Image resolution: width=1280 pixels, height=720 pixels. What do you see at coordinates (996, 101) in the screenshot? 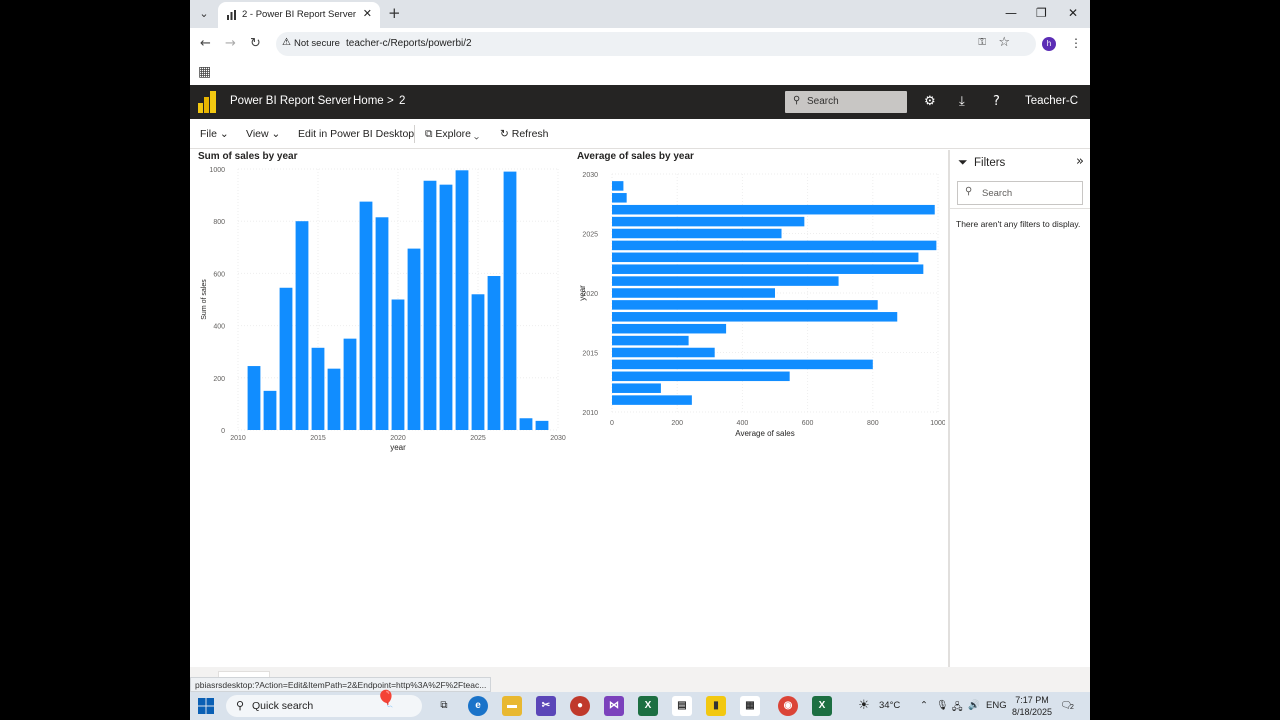
I see `help-icon: ?` at bounding box center [996, 101].